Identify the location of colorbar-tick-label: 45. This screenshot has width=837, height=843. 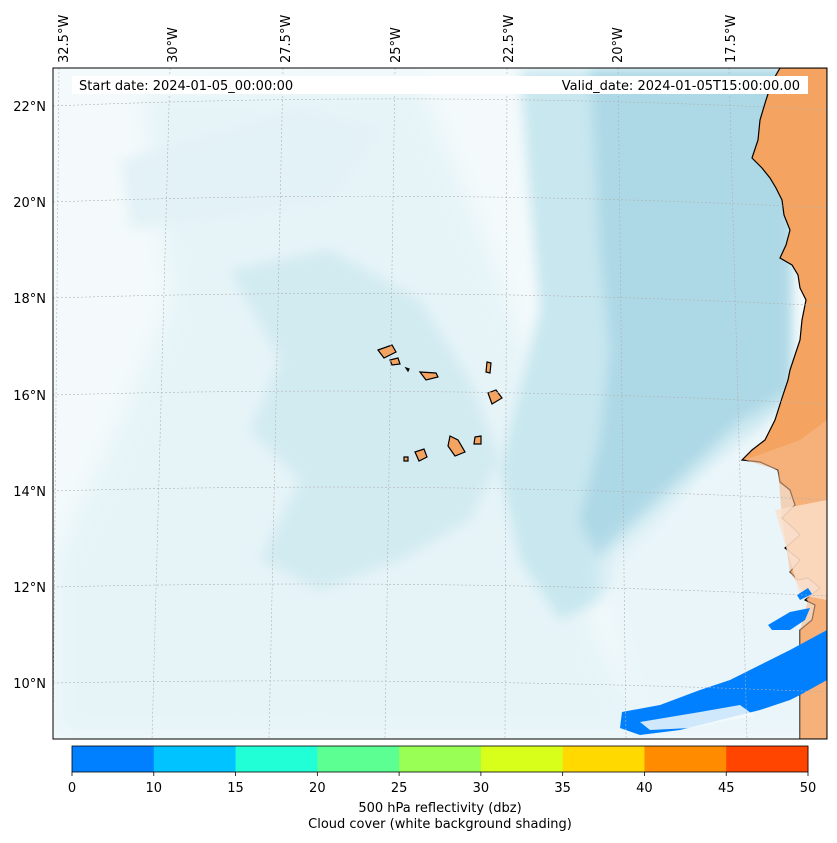
(726, 788).